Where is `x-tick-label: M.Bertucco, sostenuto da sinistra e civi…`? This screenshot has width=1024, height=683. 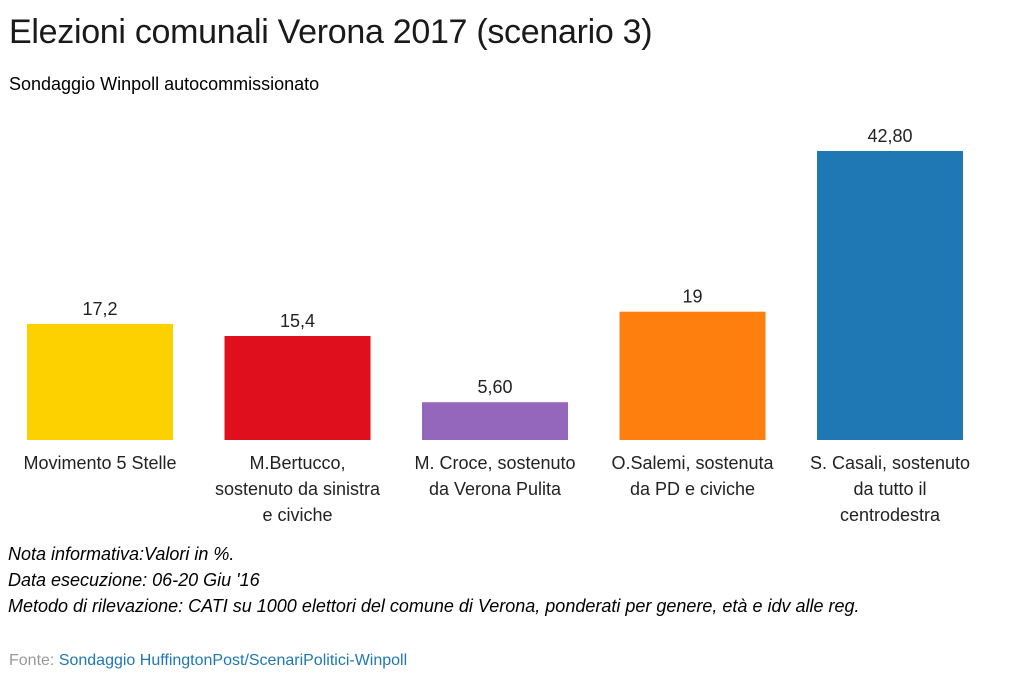 x-tick-label: M.Bertucco, sostenuto da sinistra e civi… is located at coordinates (297, 489).